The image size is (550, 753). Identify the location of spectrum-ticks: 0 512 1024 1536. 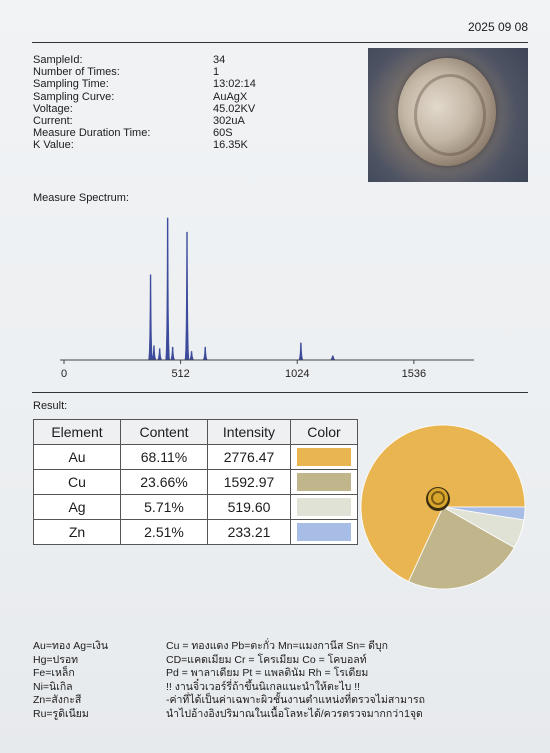
(243, 370).